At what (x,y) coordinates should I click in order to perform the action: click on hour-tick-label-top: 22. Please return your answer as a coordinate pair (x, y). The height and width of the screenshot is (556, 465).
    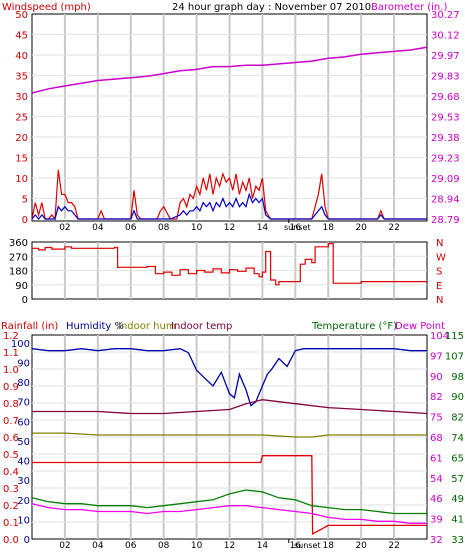
    Looking at the image, I should click on (393, 228).